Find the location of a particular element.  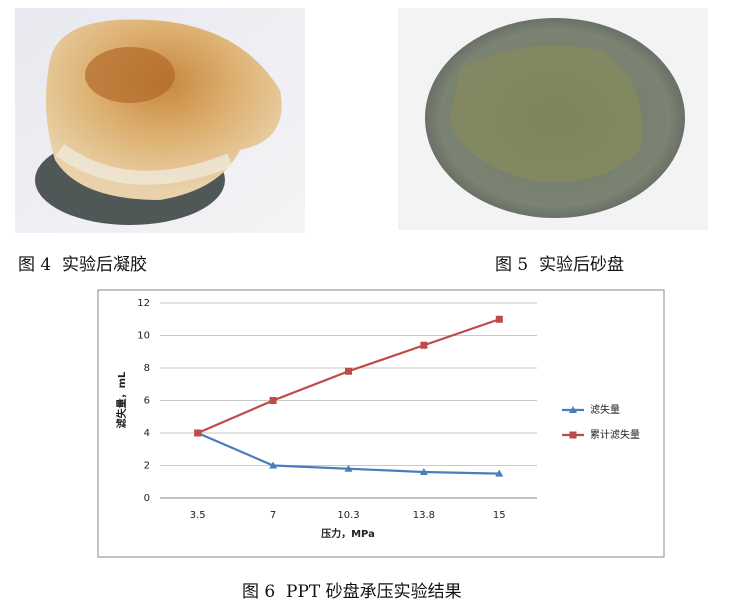

legend-label: 滤失量 is located at coordinates (605, 409).